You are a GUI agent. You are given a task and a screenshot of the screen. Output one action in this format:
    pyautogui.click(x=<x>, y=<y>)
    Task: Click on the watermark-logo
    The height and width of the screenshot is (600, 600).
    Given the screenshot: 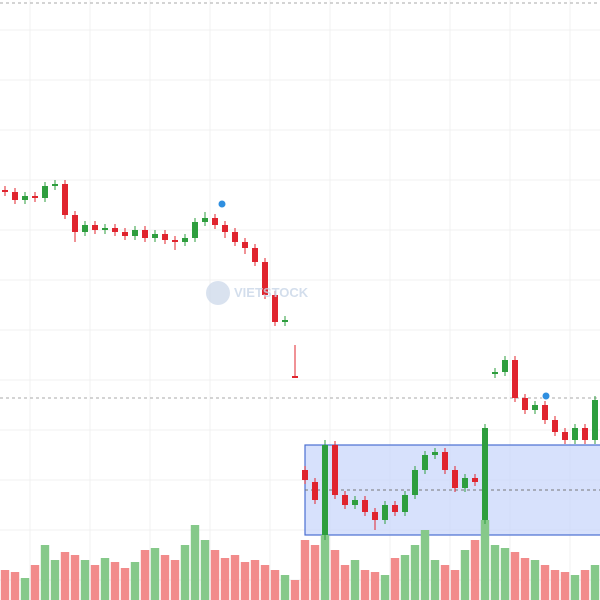 What is the action you would take?
    pyautogui.click(x=218, y=293)
    